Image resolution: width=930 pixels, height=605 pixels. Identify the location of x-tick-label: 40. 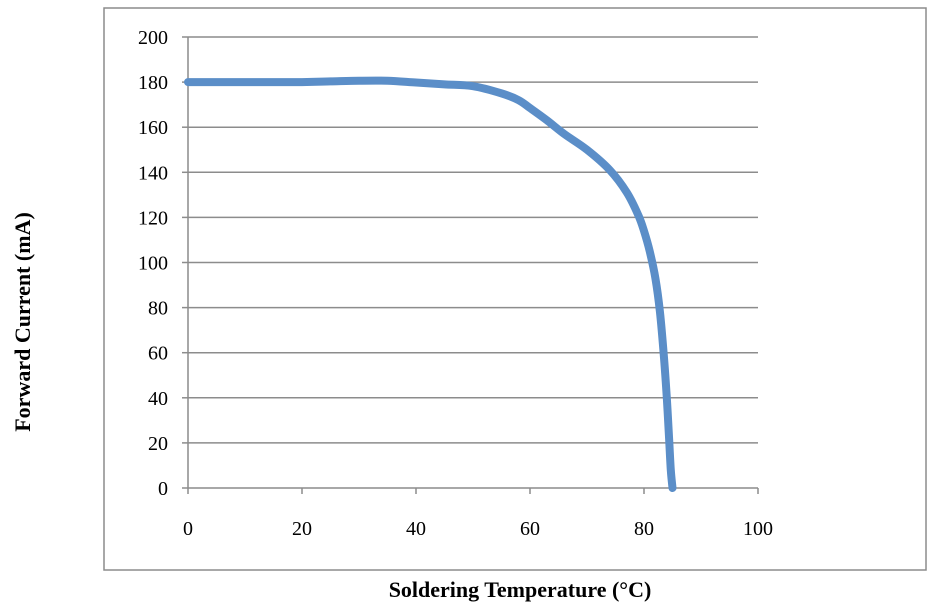
(416, 529).